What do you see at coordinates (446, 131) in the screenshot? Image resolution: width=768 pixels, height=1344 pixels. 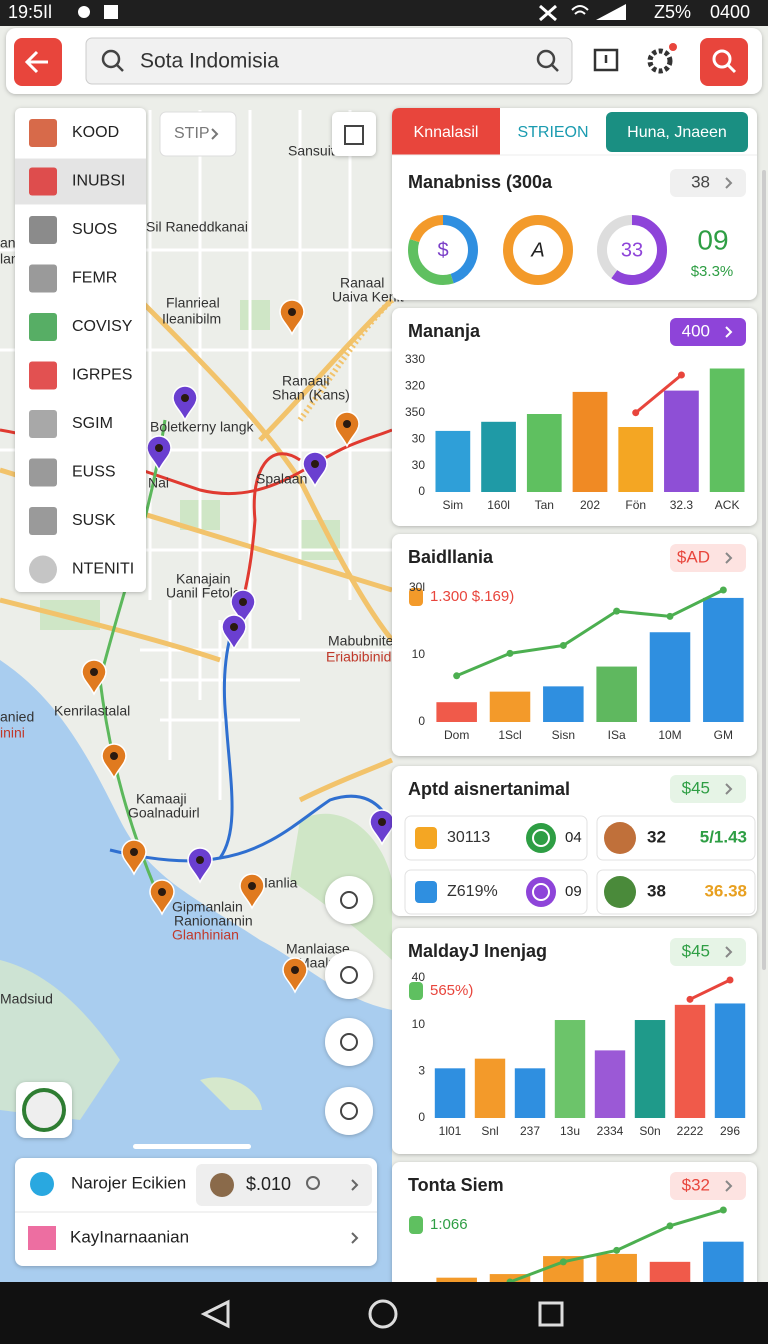 I see `tab-active` at bounding box center [446, 131].